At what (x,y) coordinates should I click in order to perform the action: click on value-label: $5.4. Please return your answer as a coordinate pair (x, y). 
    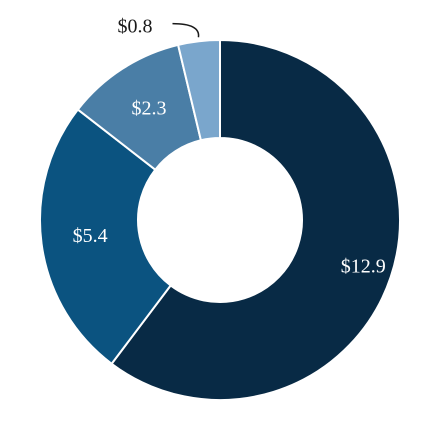
    Looking at the image, I should click on (90, 236).